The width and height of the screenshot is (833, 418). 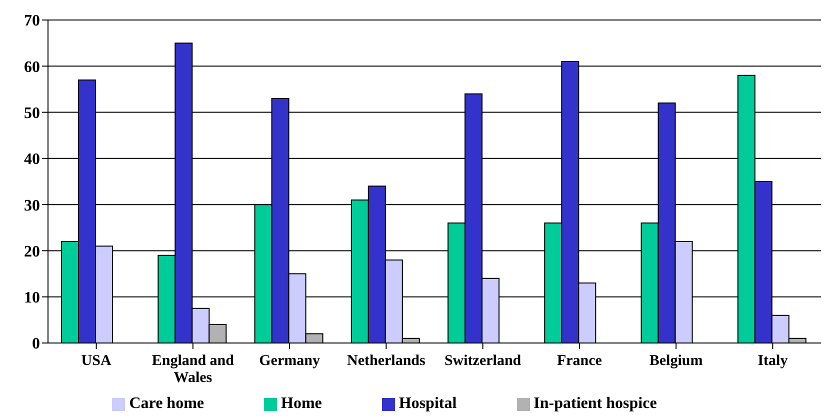 What do you see at coordinates (32, 251) in the screenshot?
I see `y-tick-label: 20` at bounding box center [32, 251].